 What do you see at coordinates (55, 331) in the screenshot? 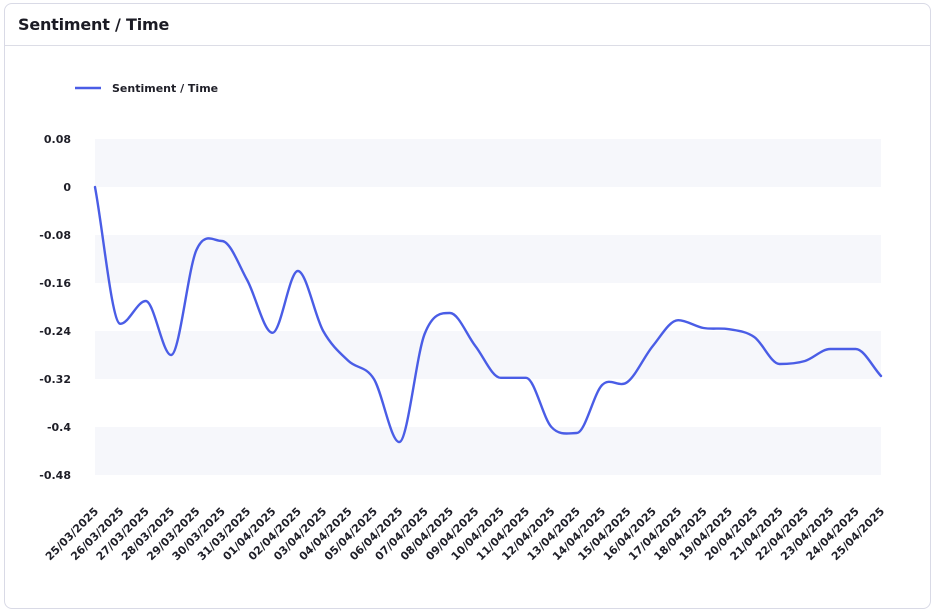
I see `y-tick-label: -0.24` at bounding box center [55, 331].